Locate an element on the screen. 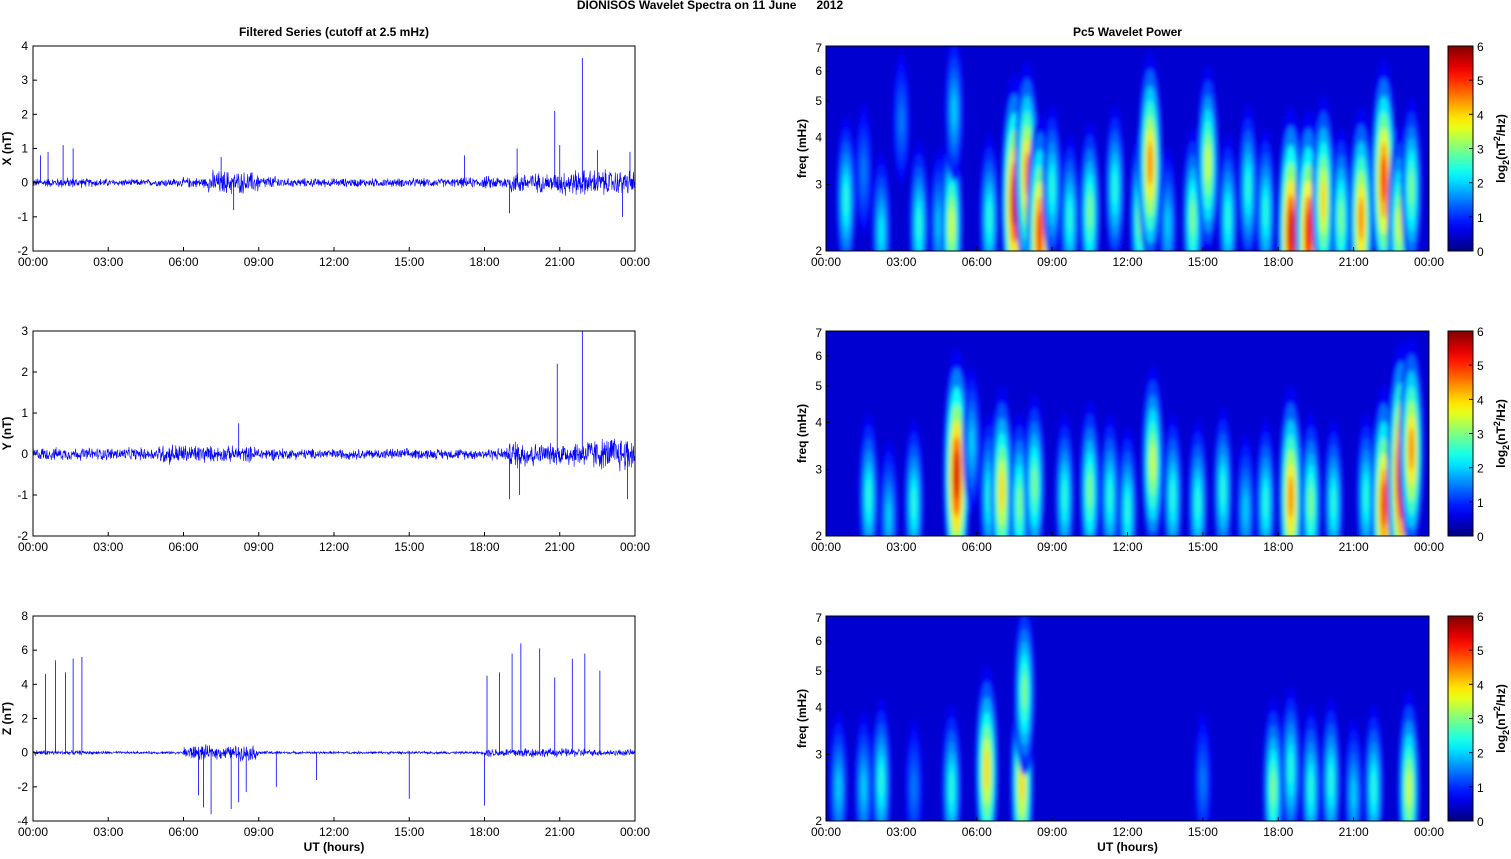 The height and width of the screenshot is (859, 1511). wavelet-panel-z: 2 3 4 5 6 7 freq (mHz) is located at coordinates (1112, 719).